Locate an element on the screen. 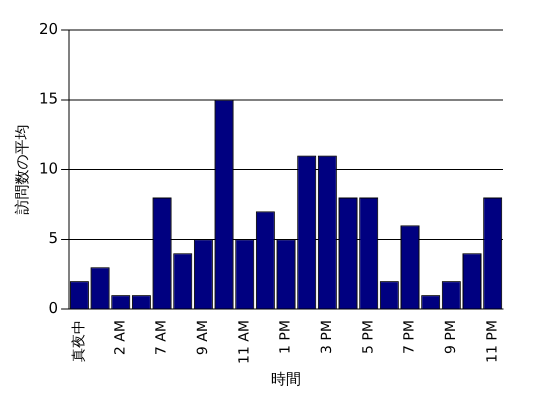 Image resolution: width=548 pixels, height=398 pixels. y-axis-title: 訪問数の平均 is located at coordinates (21, 169).